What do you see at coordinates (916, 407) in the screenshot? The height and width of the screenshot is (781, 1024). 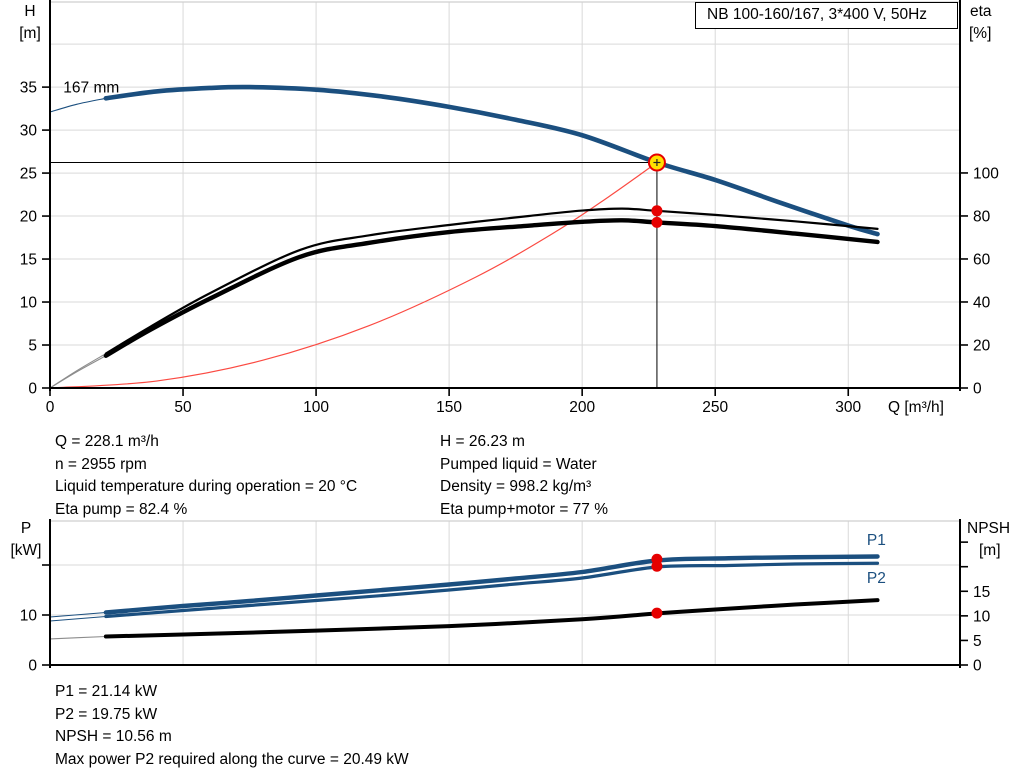 I see `x-axis-title: Q [m³/h]` at bounding box center [916, 407].